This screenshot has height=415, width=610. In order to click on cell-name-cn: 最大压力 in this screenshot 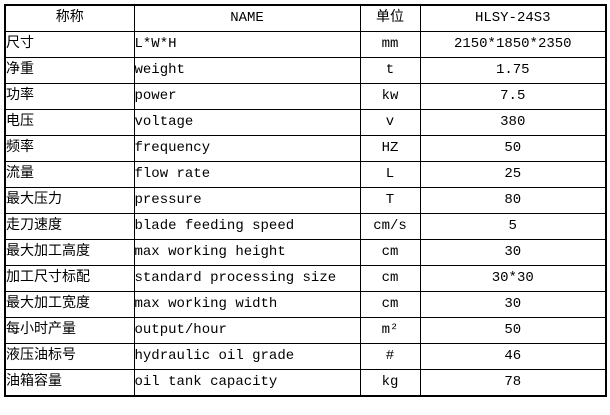, I will do `click(69, 200)`.